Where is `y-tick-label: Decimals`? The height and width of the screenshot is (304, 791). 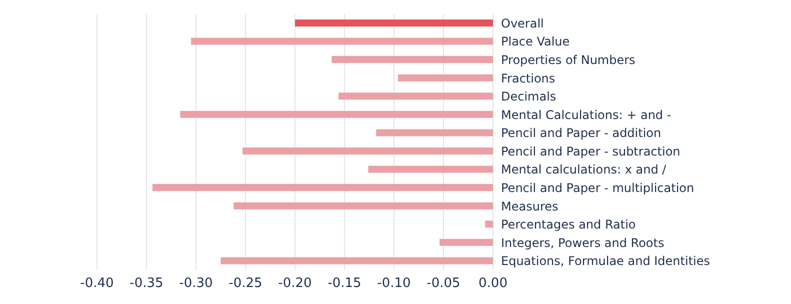
y-tick-label: Decimals is located at coordinates (528, 97).